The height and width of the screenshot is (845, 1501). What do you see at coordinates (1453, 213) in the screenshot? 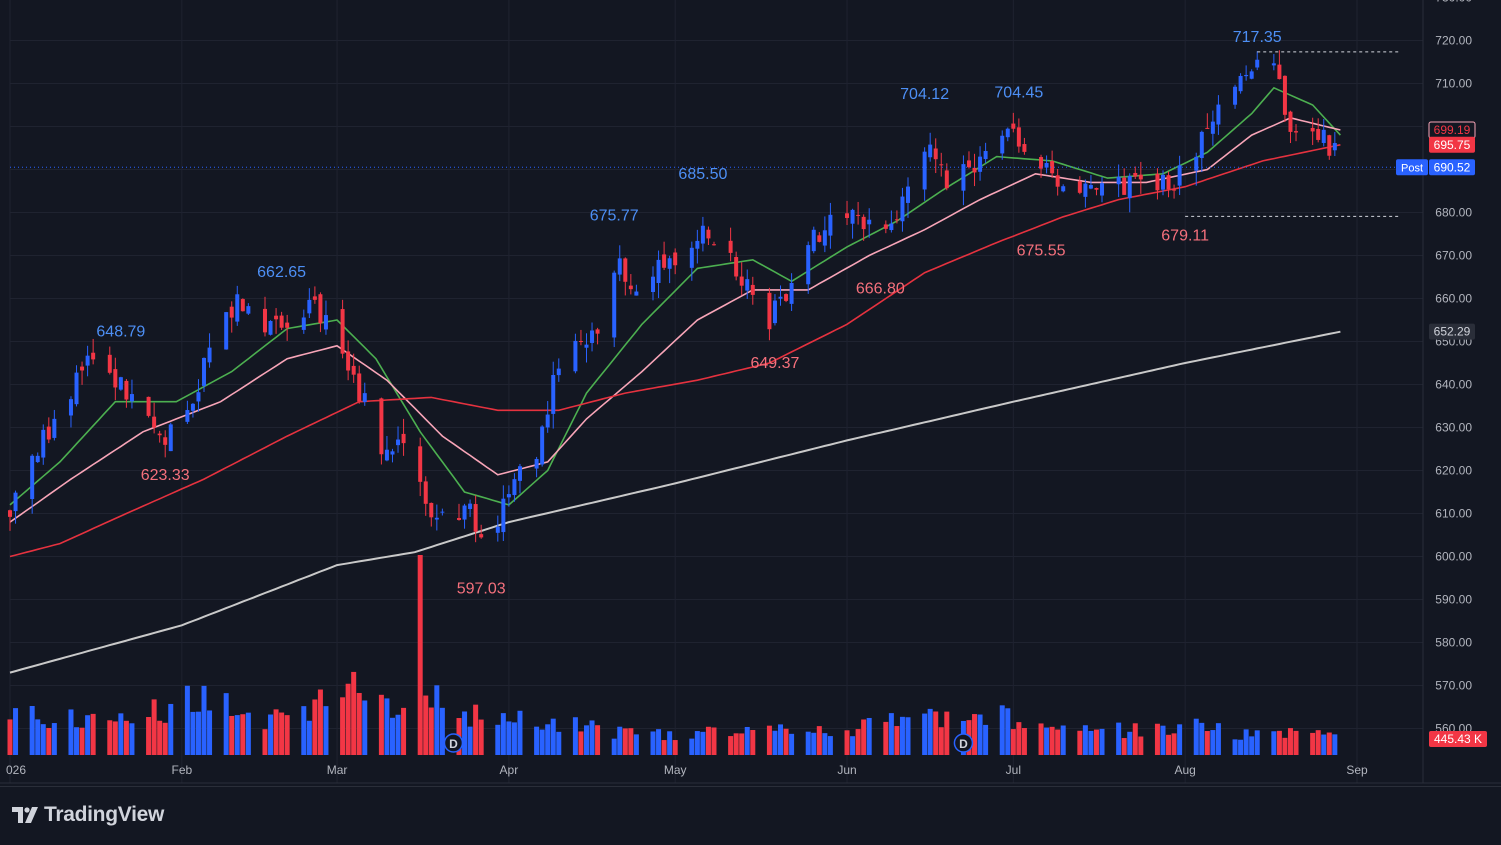
I see `y-tick-label: 680.00` at bounding box center [1453, 213].